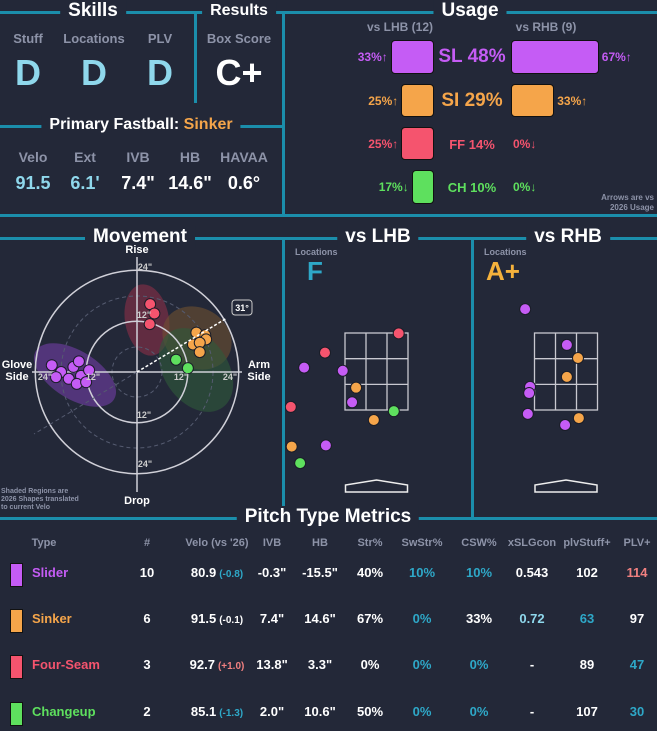  I want to click on velo-value: 91.5, so click(203, 618).